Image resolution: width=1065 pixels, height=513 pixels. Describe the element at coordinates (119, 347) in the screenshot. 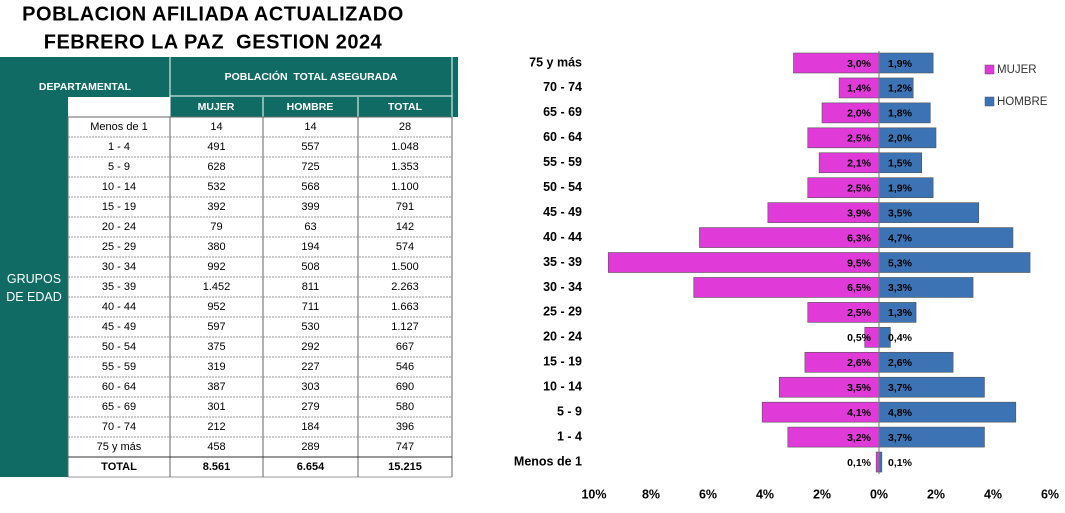

I see `table-cell: 50 - 54` at that location.